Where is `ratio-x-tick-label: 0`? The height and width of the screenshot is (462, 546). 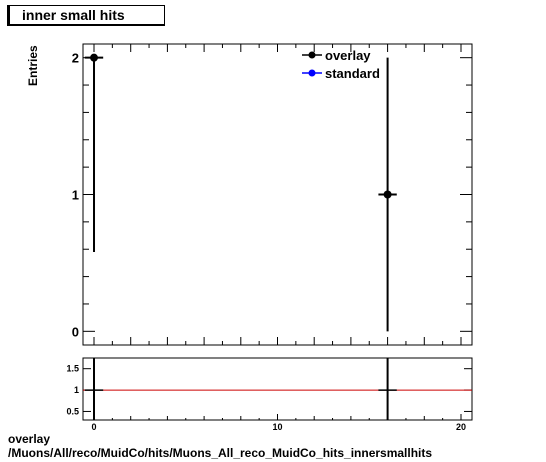 ratio-x-tick-label: 0 is located at coordinates (94, 427).